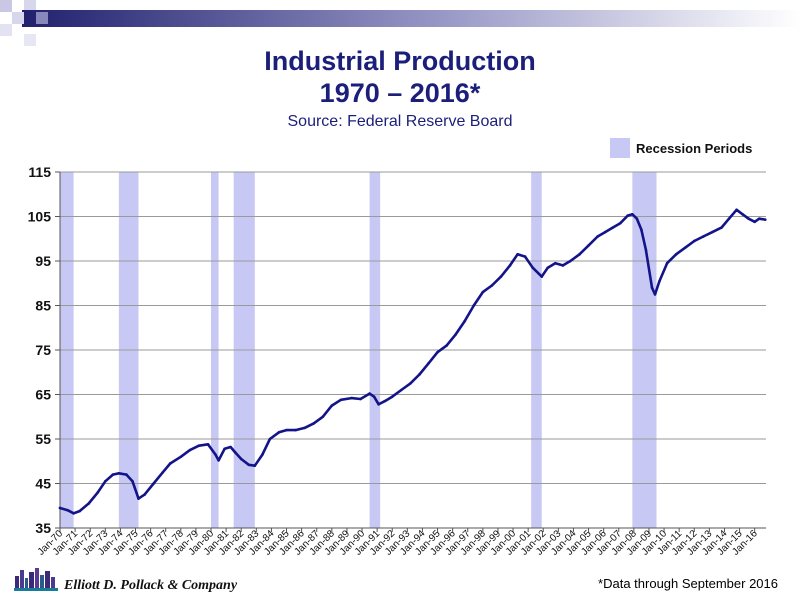  Describe the element at coordinates (43, 306) in the screenshot. I see `y-tick-label: 85` at that location.